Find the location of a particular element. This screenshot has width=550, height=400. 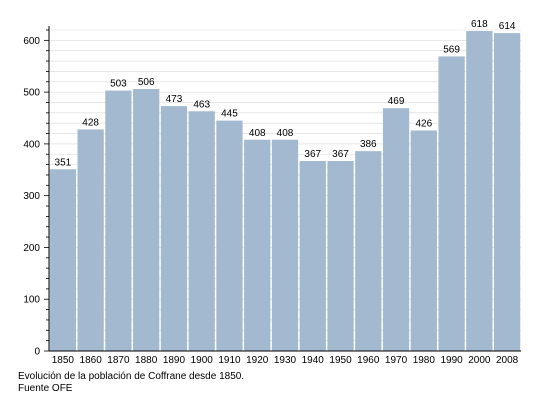

x-tick-label: 1860 is located at coordinates (91, 360).